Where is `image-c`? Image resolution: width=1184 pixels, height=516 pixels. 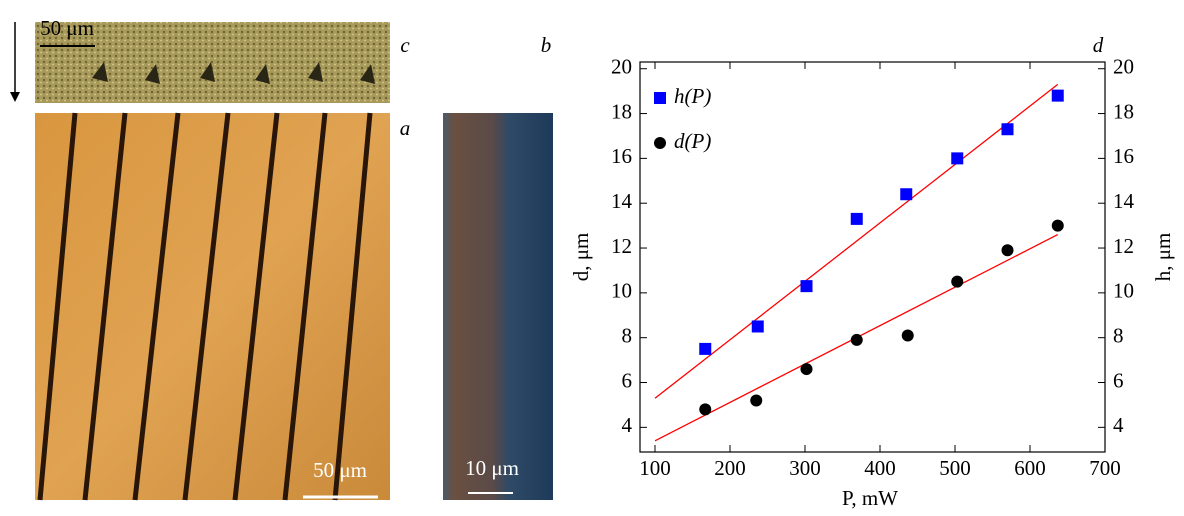 image-c is located at coordinates (212, 62).